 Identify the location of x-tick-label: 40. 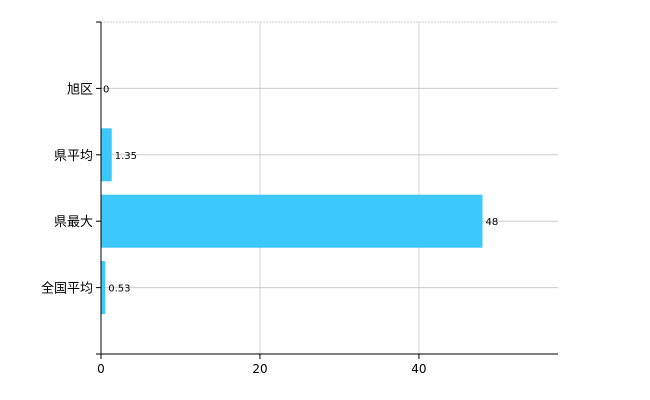
(418, 369).